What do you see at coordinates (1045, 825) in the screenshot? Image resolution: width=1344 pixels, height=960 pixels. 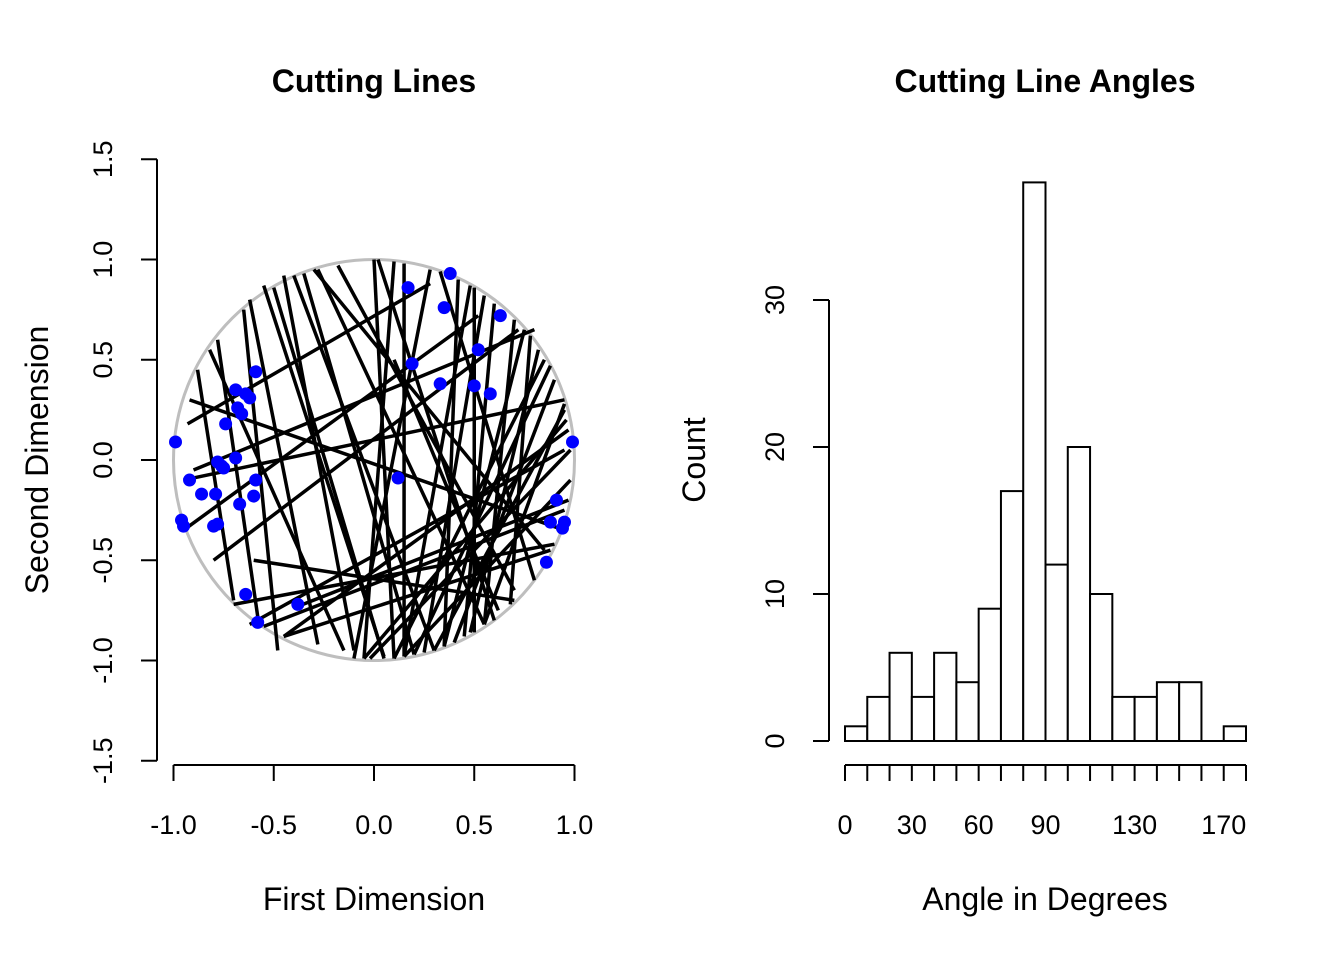 I see `right-x-tick-label: 90` at bounding box center [1045, 825].